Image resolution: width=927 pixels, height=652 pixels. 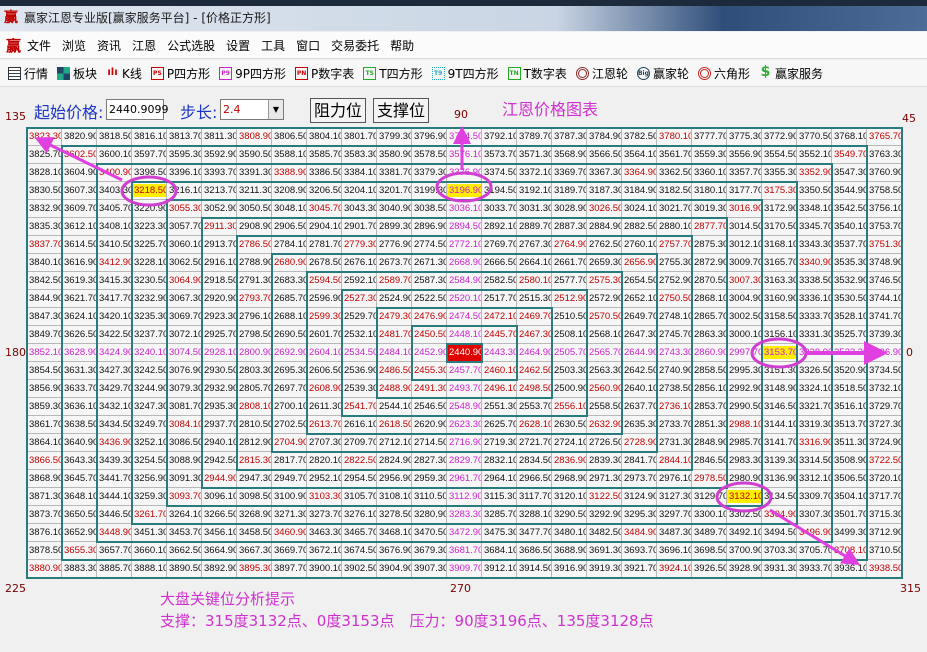 I want to click on price-cell: 2860.90, so click(x=709, y=353).